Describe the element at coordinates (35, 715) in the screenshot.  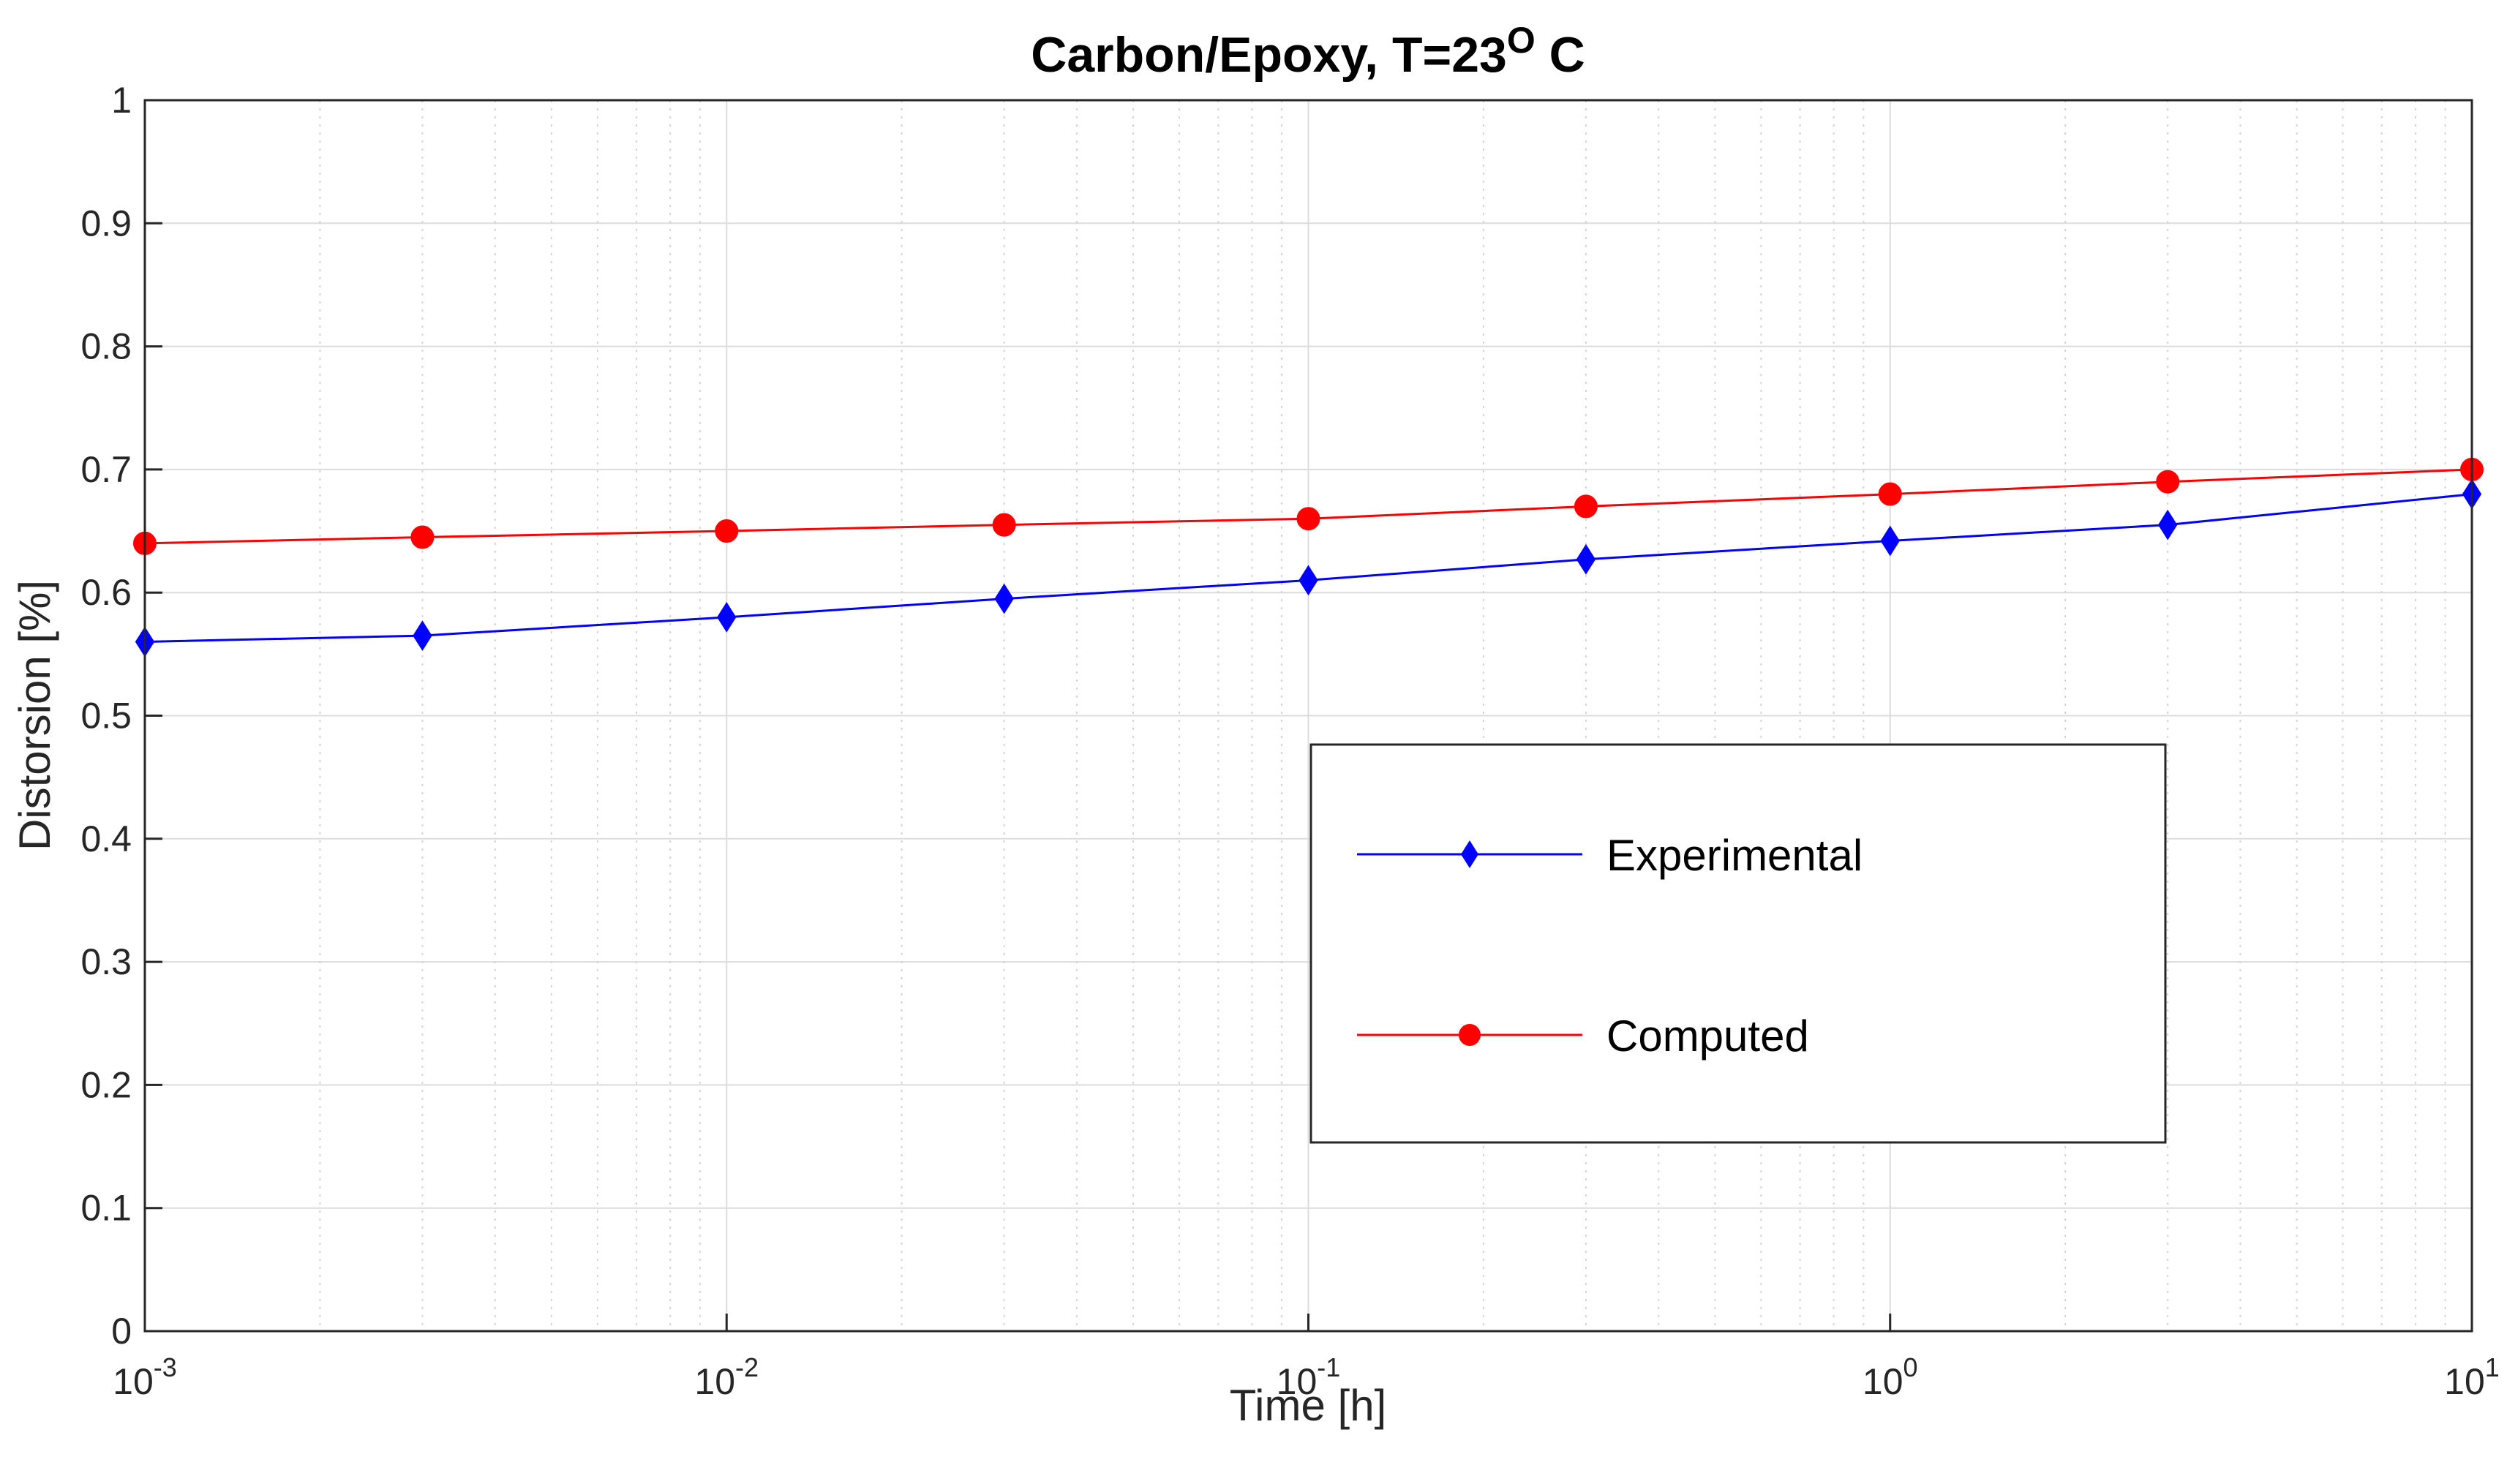
I see `y-axis-label: Distorsion [%]` at that location.